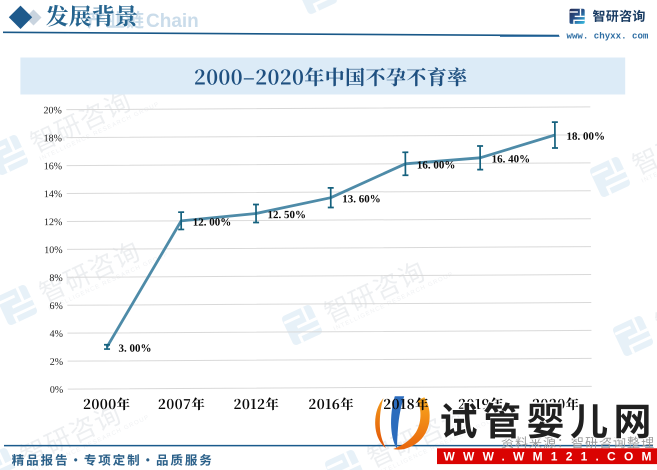 The width and height of the screenshot is (657, 470). Describe the element at coordinates (55, 306) in the screenshot. I see `svg-text: 6%` at that location.